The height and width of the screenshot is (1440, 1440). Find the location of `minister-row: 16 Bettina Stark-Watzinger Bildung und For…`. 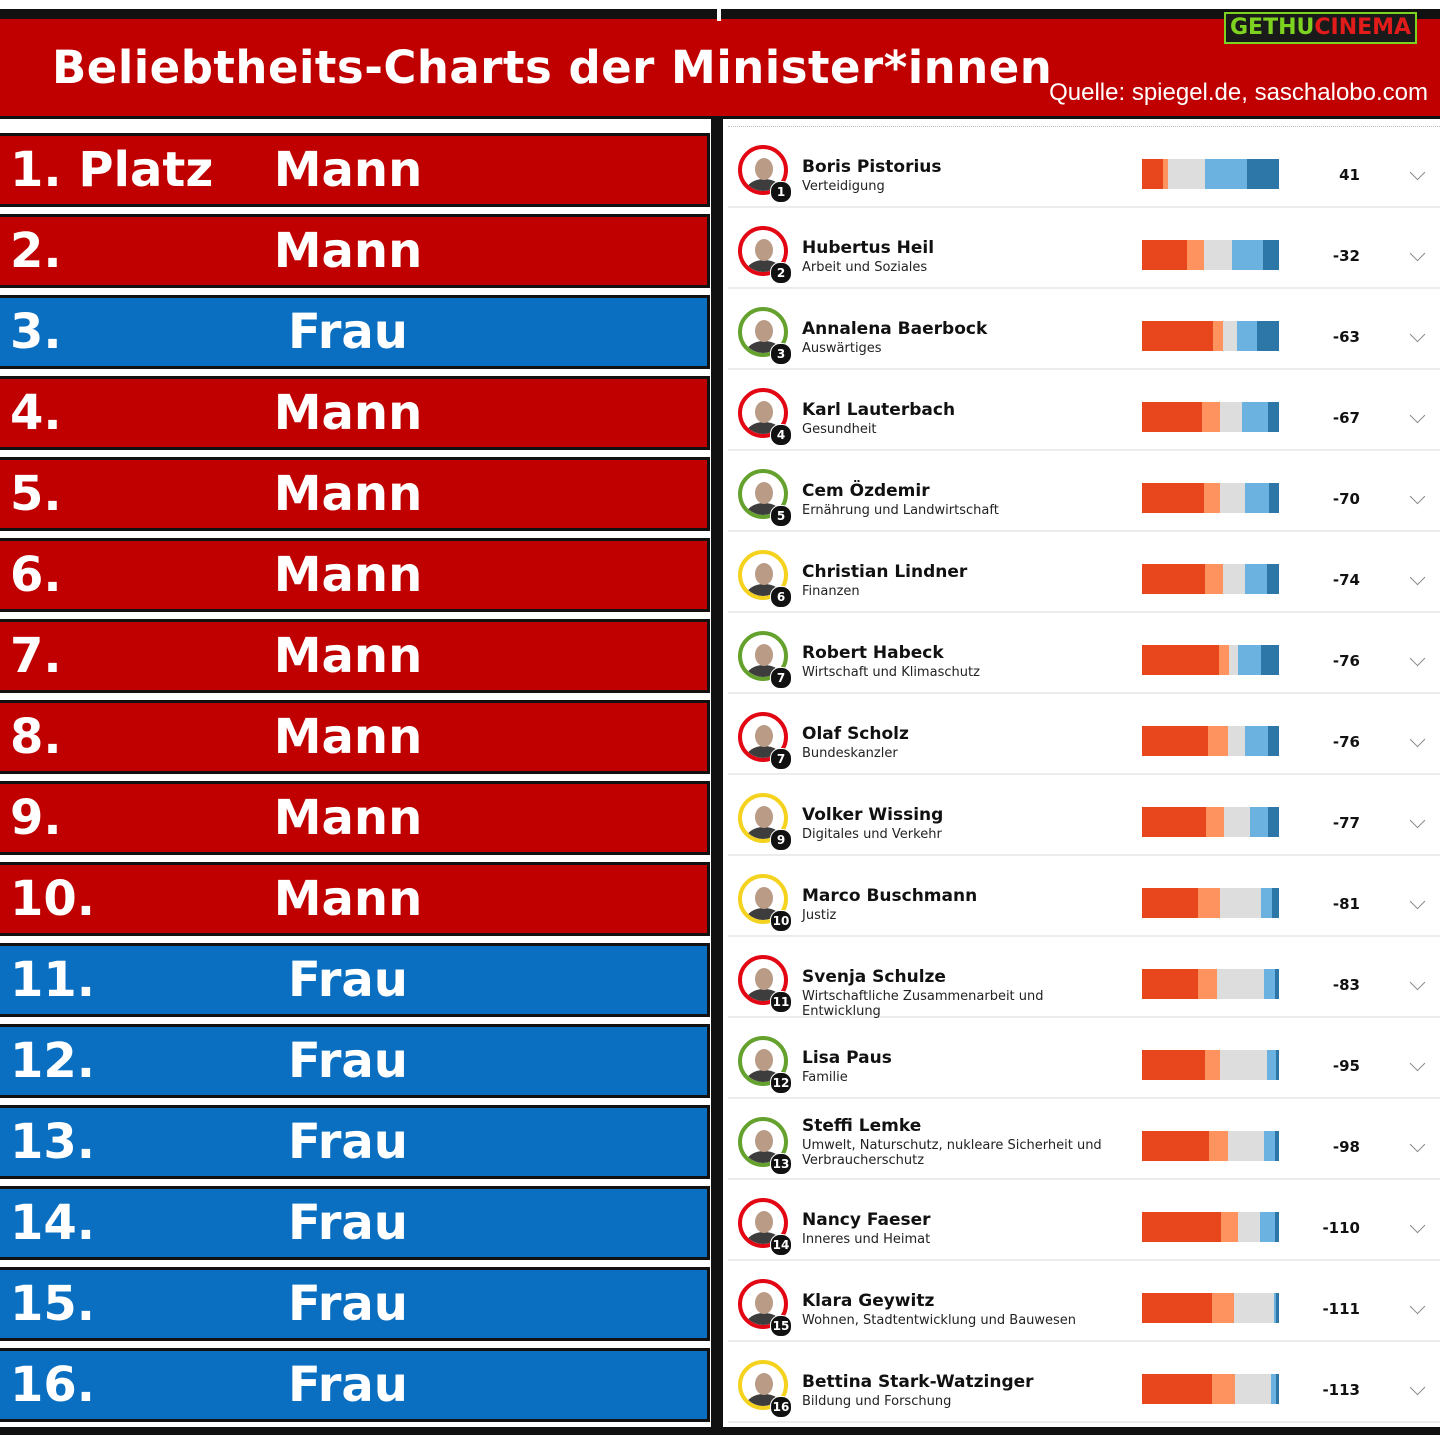

minister-row: 16 Bettina Stark-Watzinger Bildung und For… is located at coordinates (1084, 1385).